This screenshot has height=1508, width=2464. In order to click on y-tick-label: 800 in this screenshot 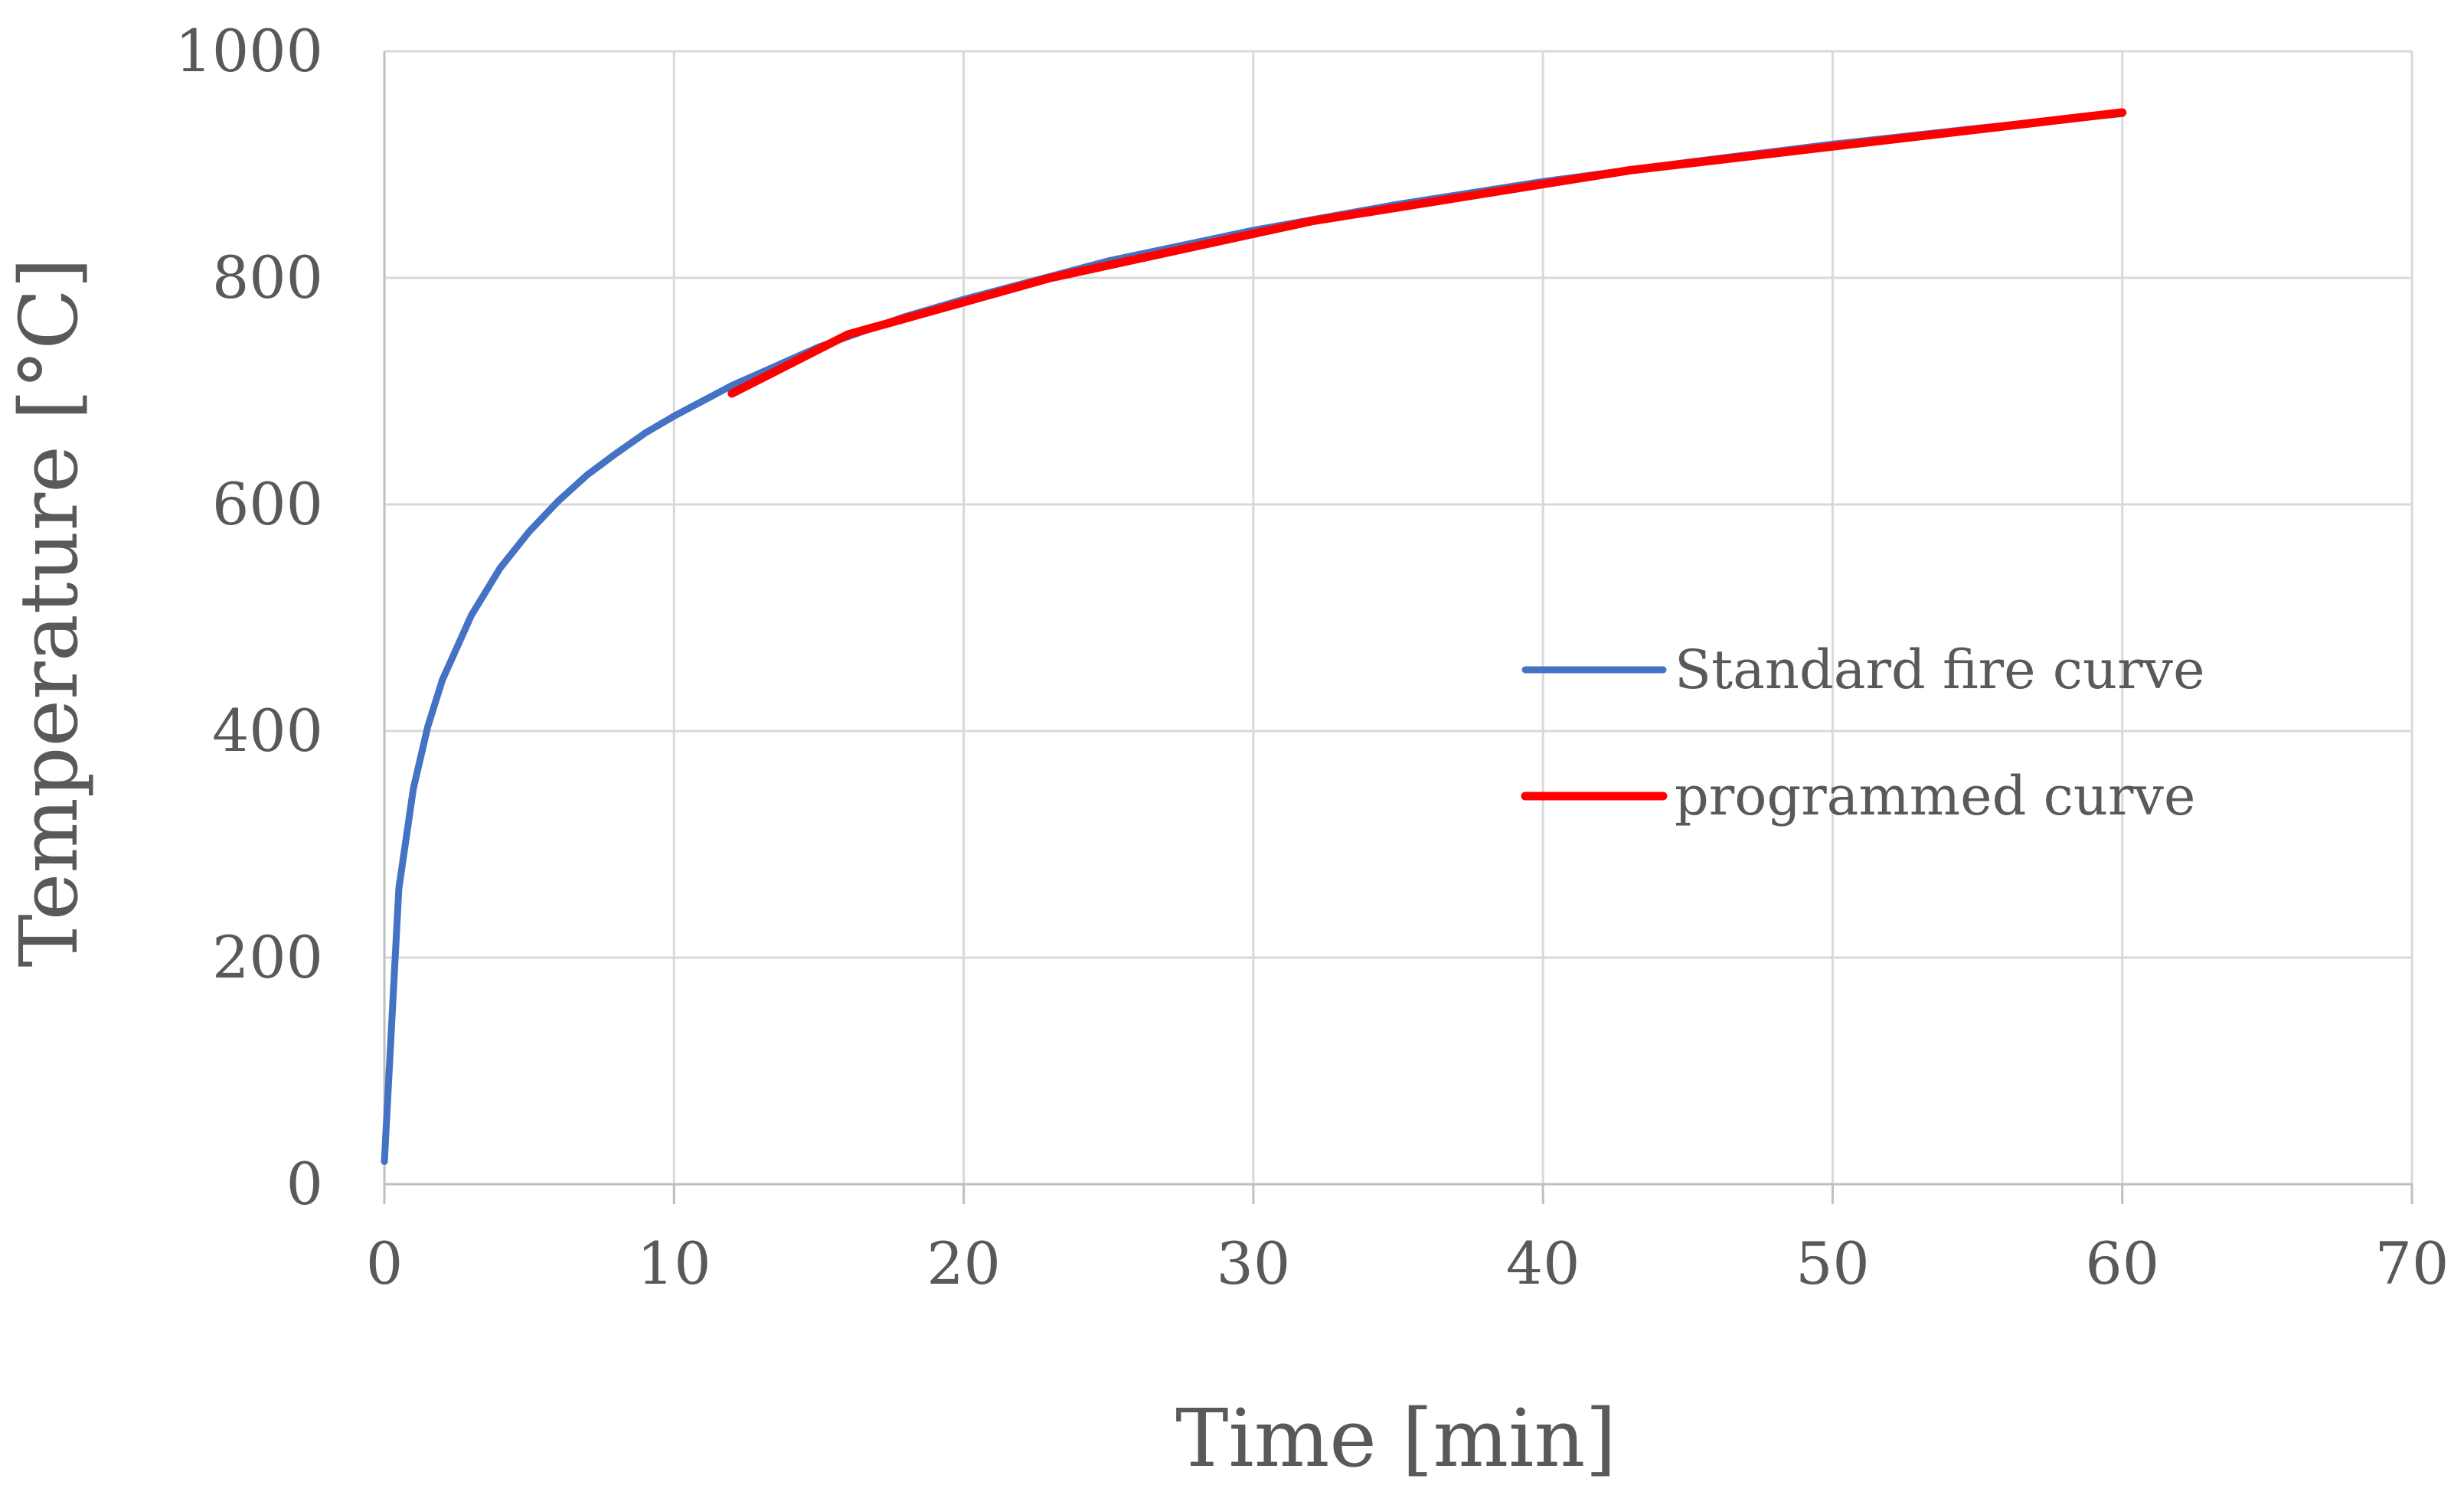, I will do `click(267, 277)`.